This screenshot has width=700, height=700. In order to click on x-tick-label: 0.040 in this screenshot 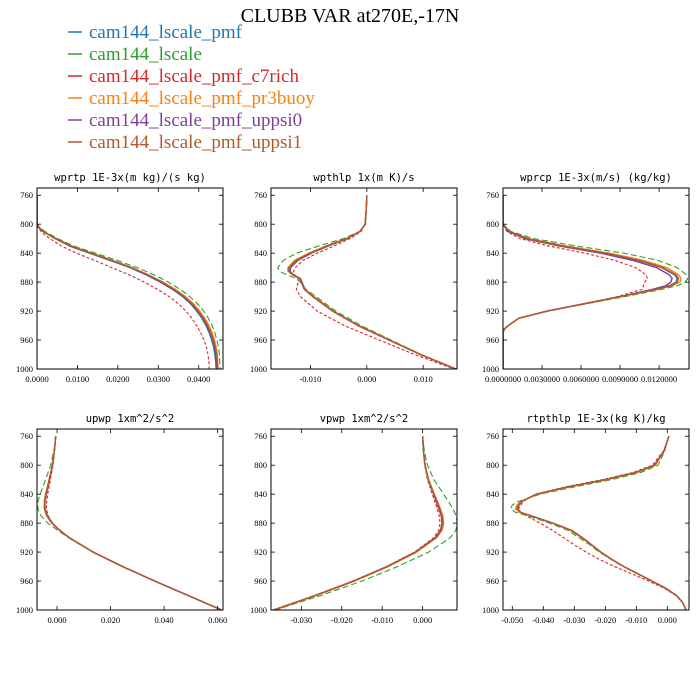, I will do `click(164, 620)`.